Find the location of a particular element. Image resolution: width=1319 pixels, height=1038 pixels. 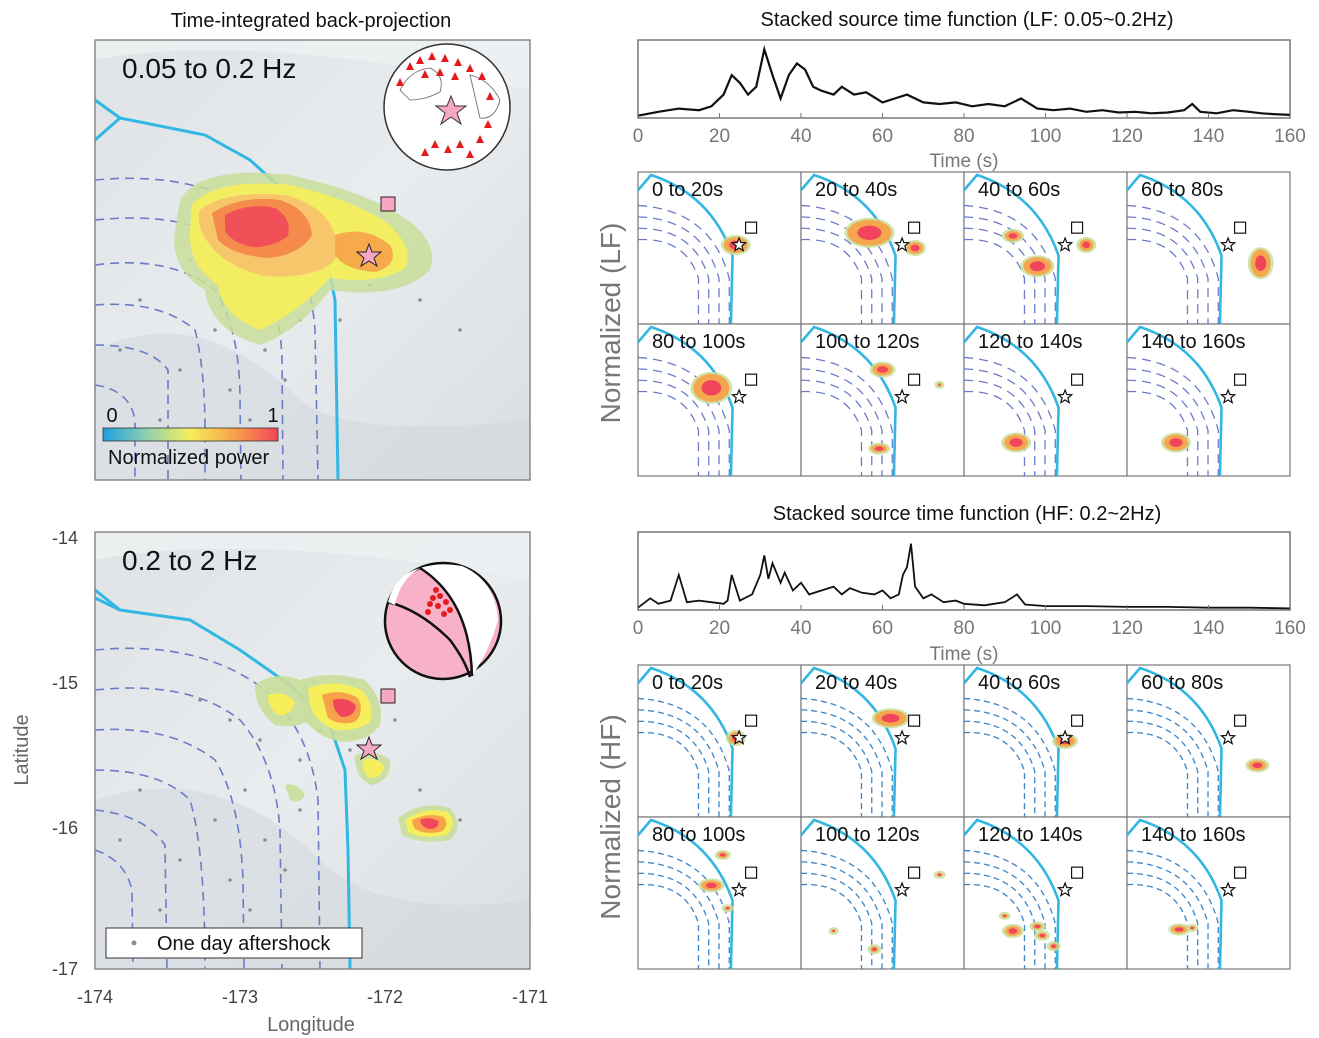

hf-snapshot-8: 140 to 160s is located at coordinates (1208, 893).